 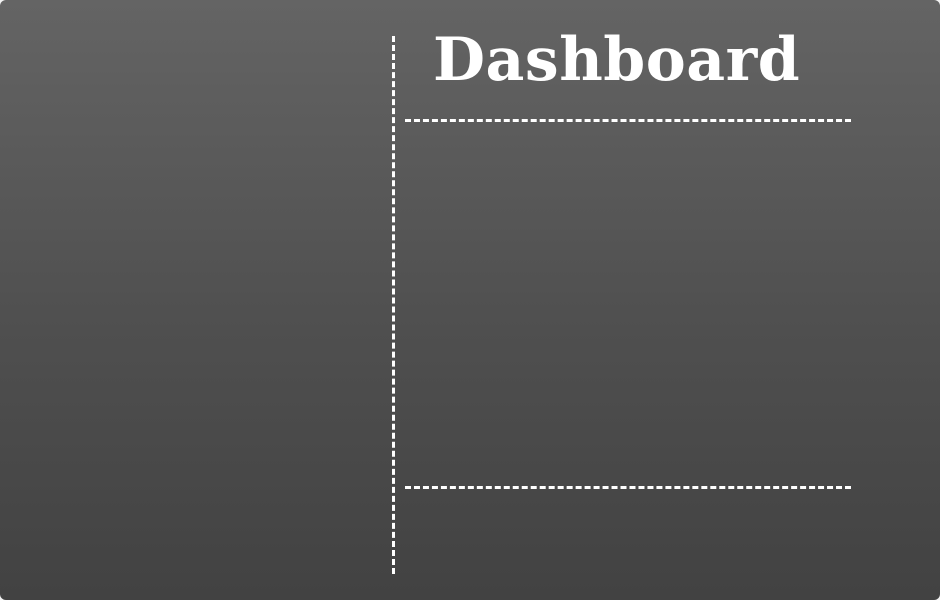 I want to click on sidebar-divider-line, so click(x=393, y=305).